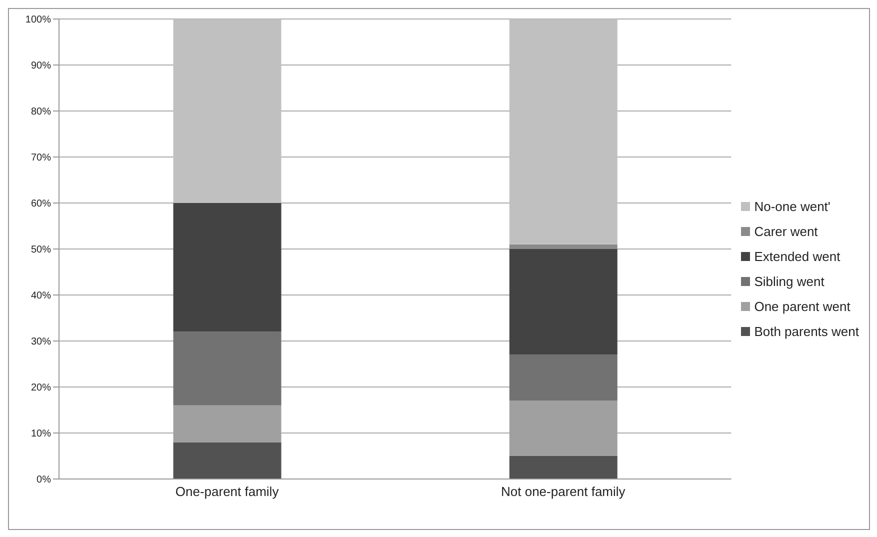  What do you see at coordinates (806, 331) in the screenshot?
I see `legend-label: Both parents went` at bounding box center [806, 331].